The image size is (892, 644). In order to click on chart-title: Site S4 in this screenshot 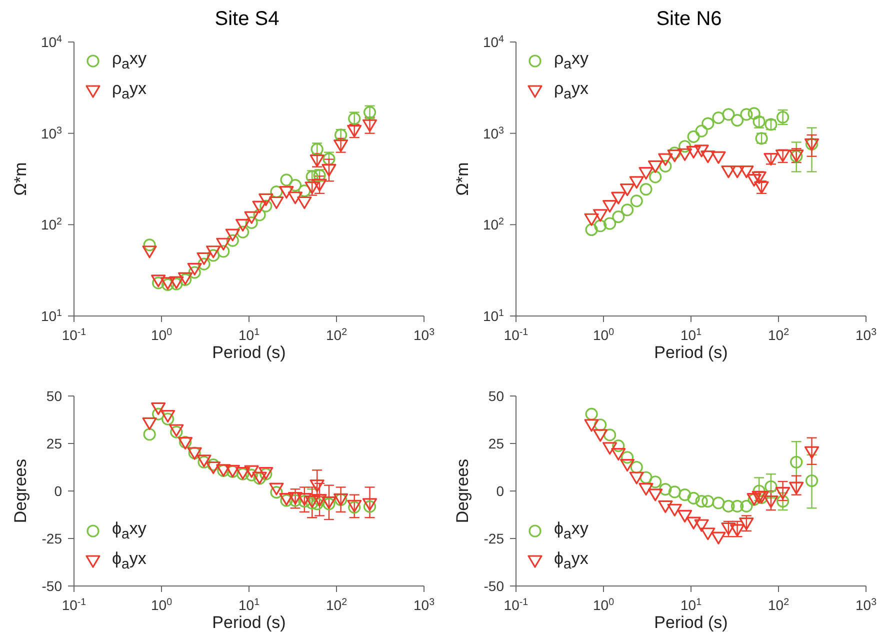, I will do `click(247, 19)`.